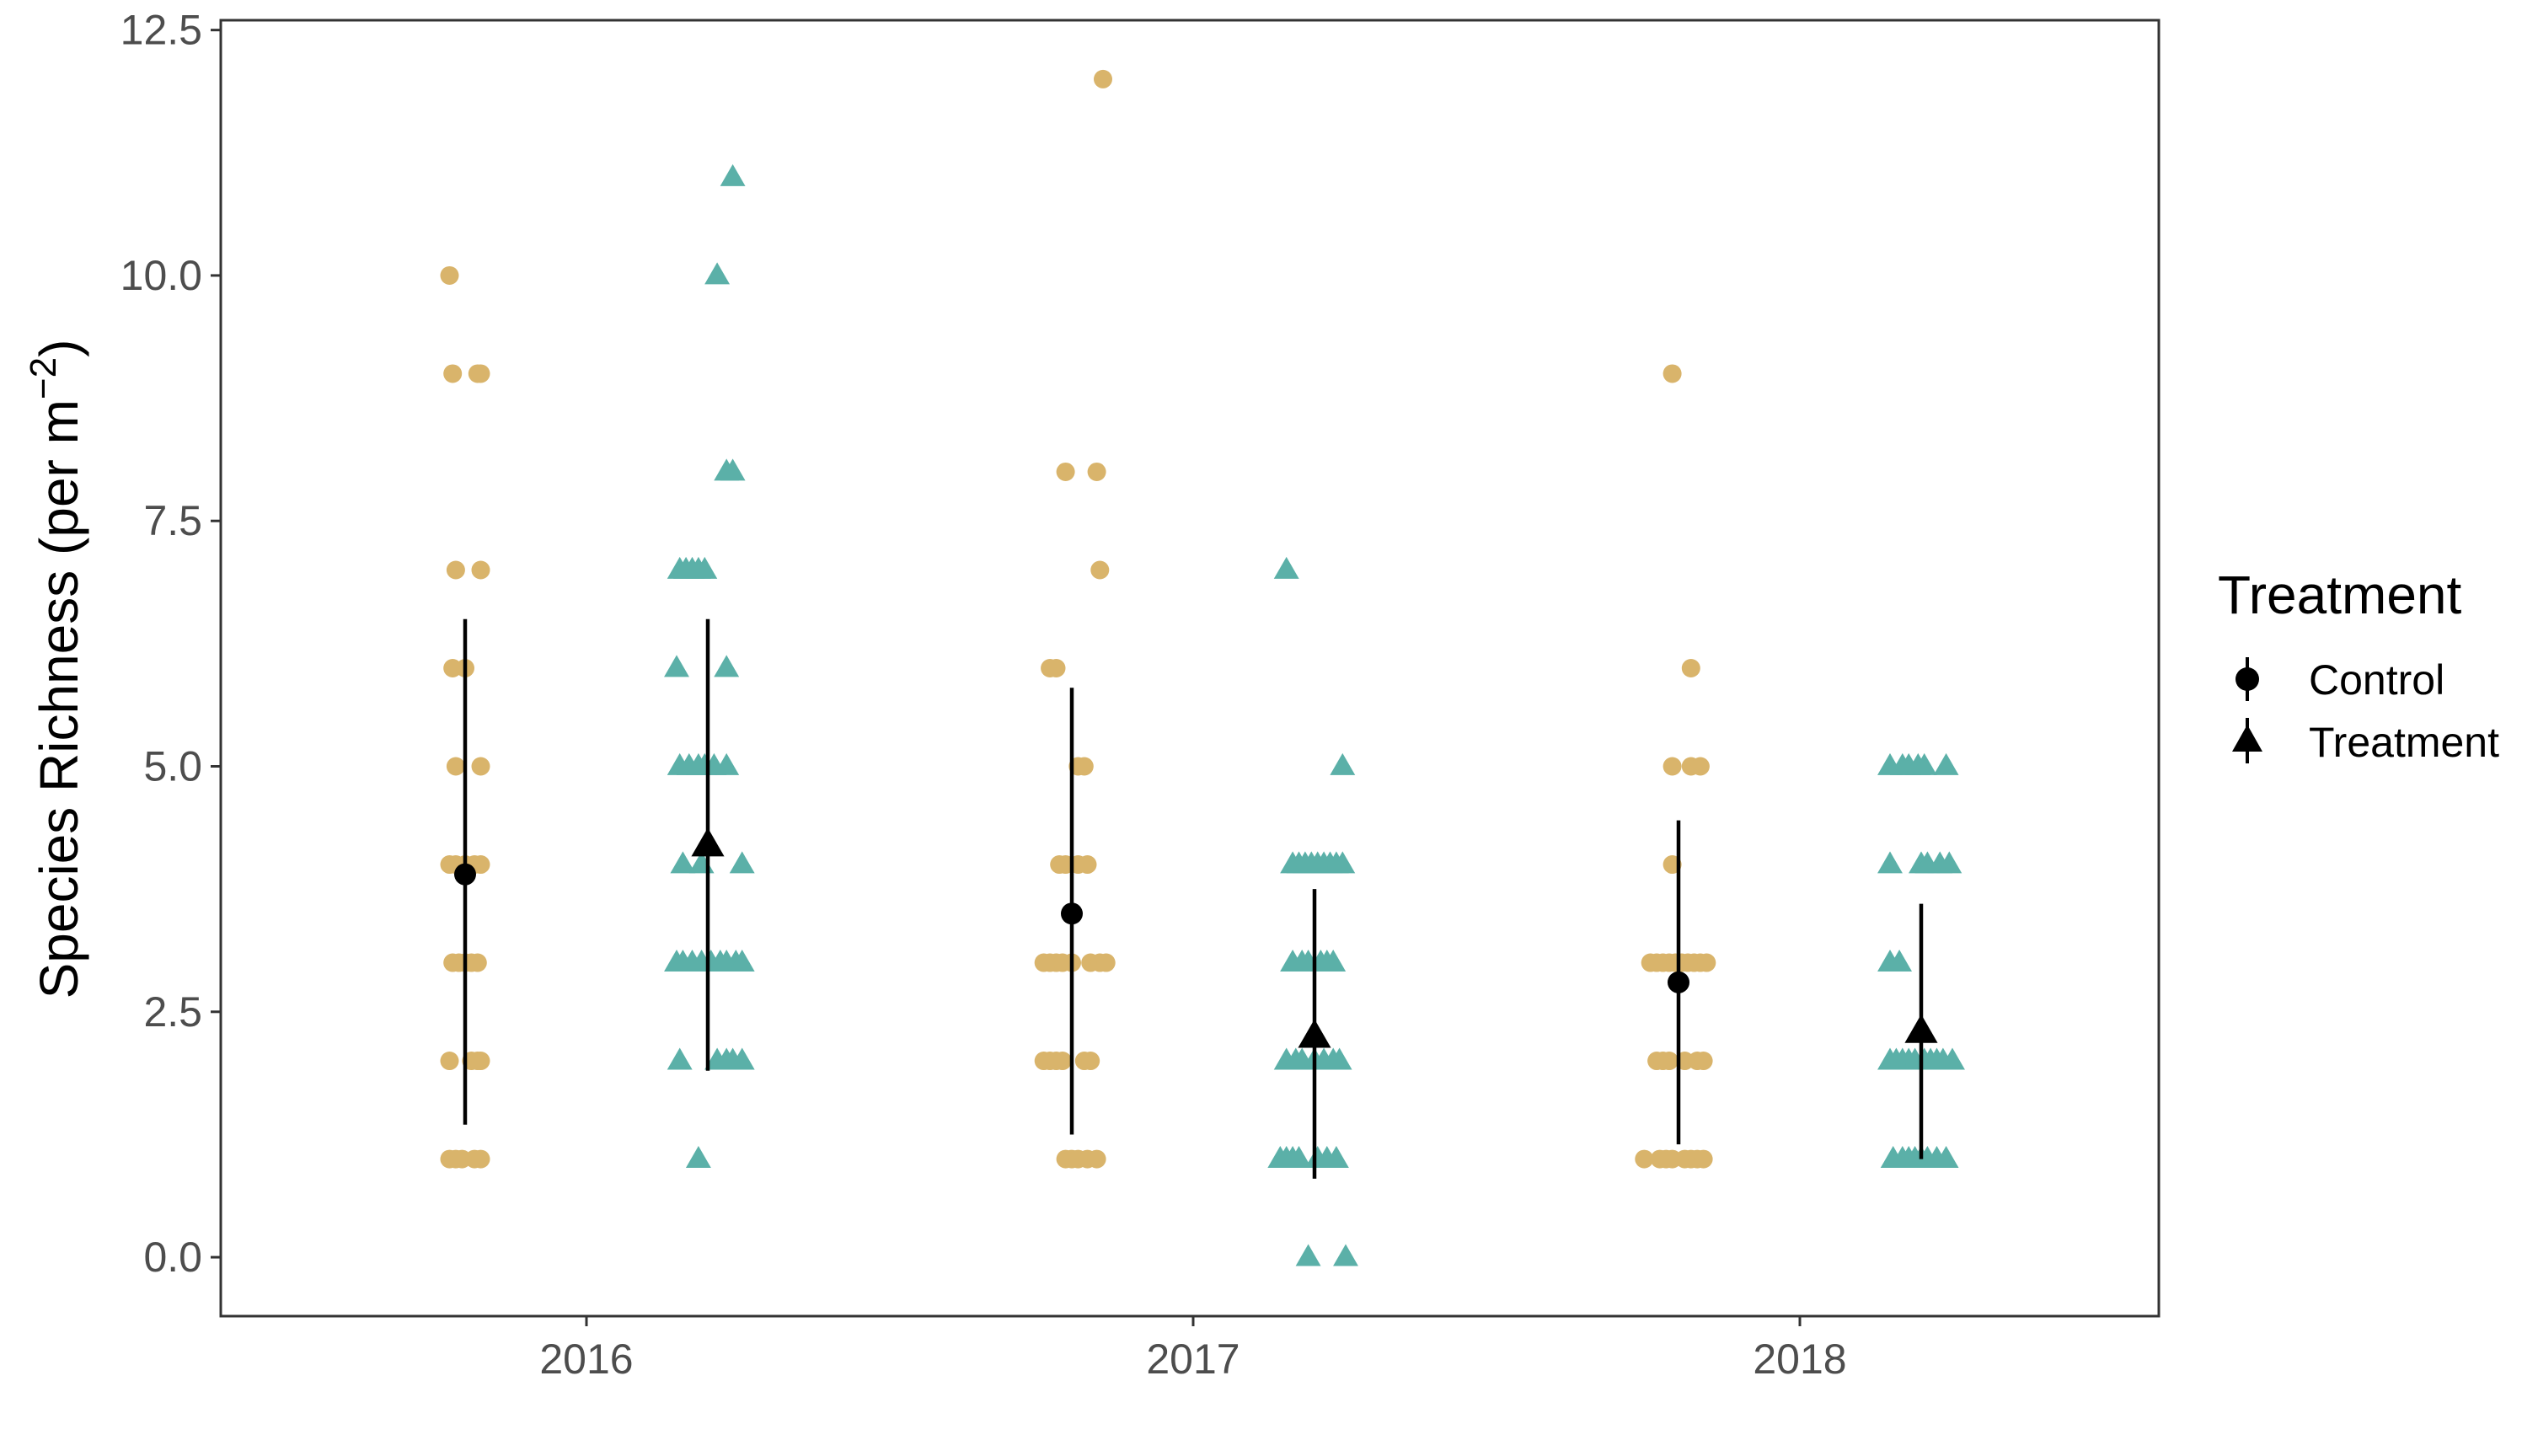 Image resolution: width=2538 pixels, height=1456 pixels. I want to click on y-axis-title-text: Species Richness (per m, so click(59, 698).